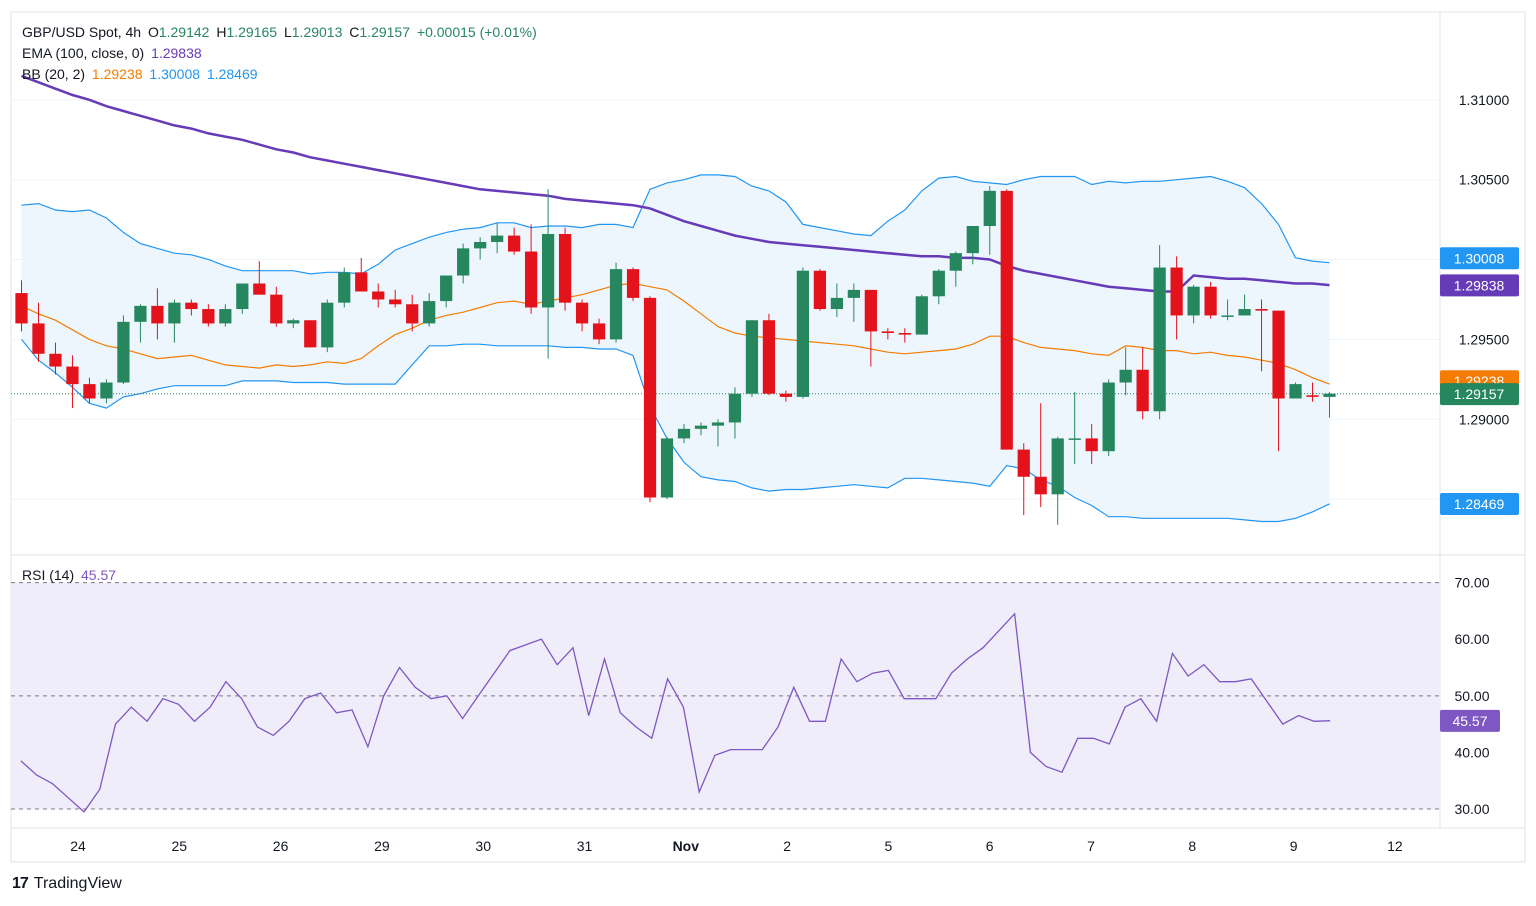 Image resolution: width=1536 pixels, height=906 pixels. I want to click on low-value: 1.29013, so click(317, 32).